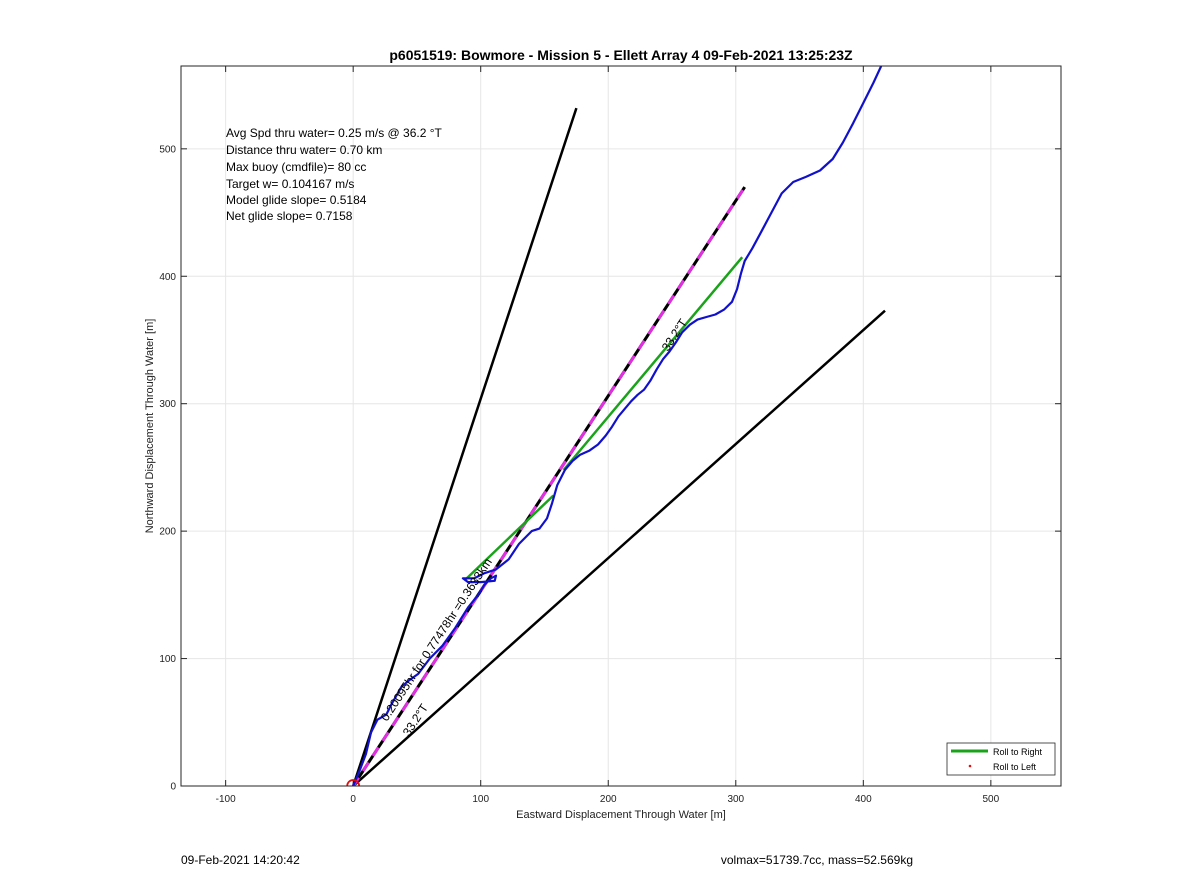 The width and height of the screenshot is (1200, 885). I want to click on legend-swatch-roll-left, so click(970, 766).